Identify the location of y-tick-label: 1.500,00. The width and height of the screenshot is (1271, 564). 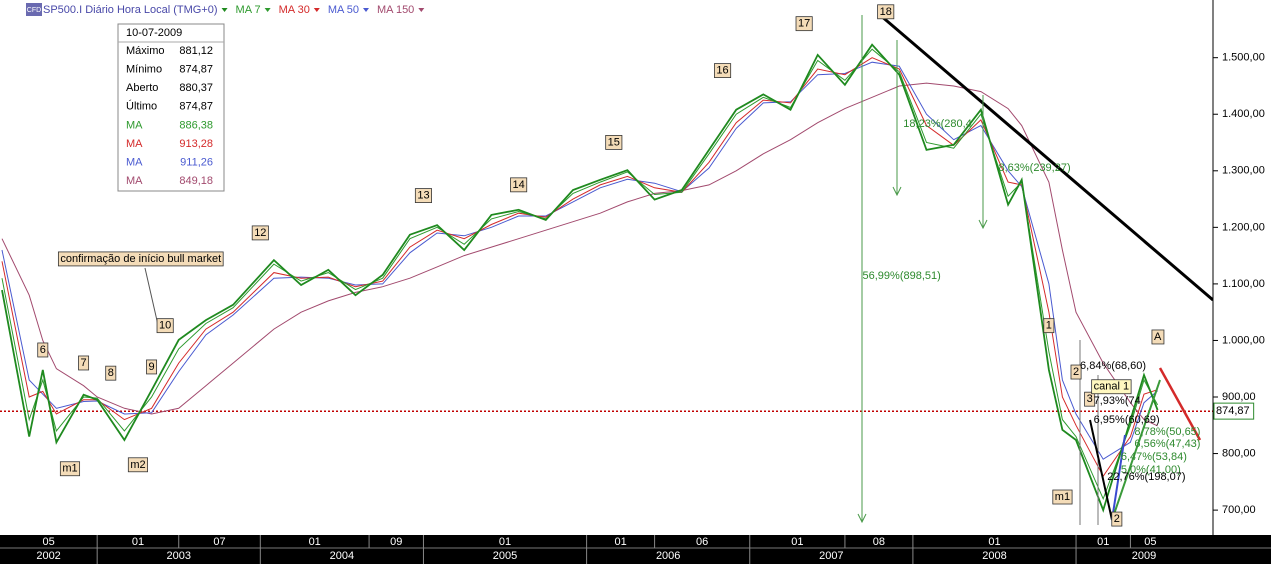
(1243, 58).